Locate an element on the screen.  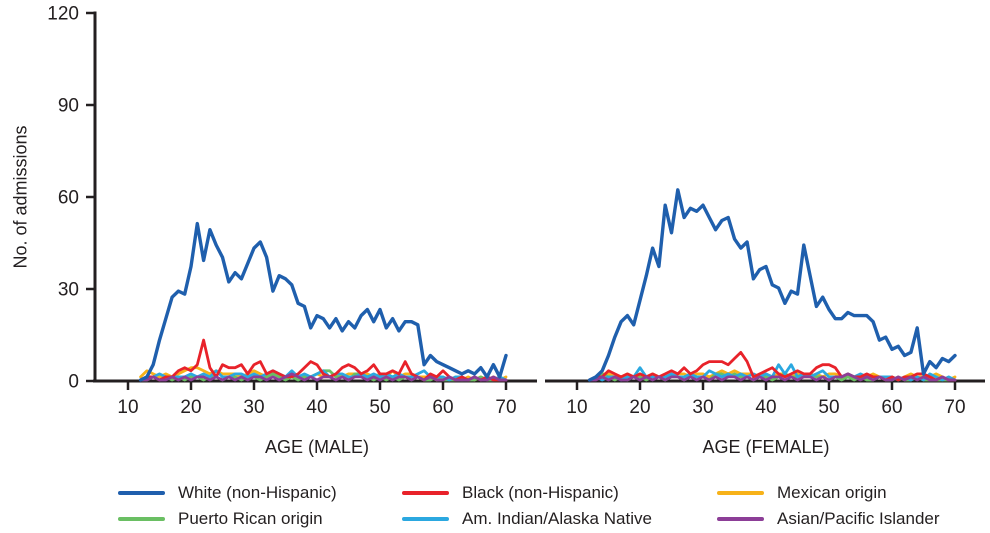
legend-line-white is located at coordinates (141, 493).